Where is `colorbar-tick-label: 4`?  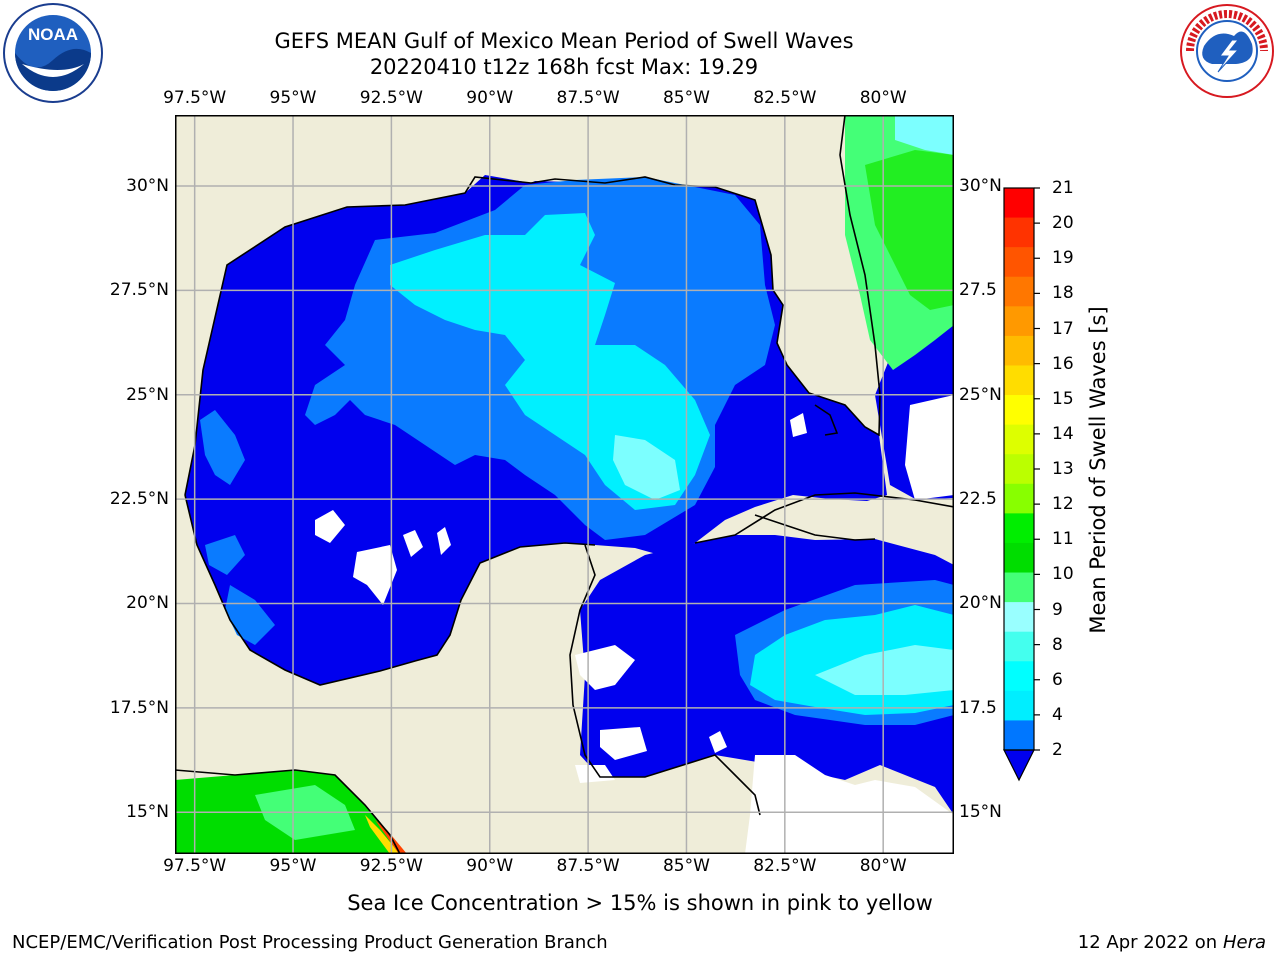 colorbar-tick-label: 4 is located at coordinates (1057, 714).